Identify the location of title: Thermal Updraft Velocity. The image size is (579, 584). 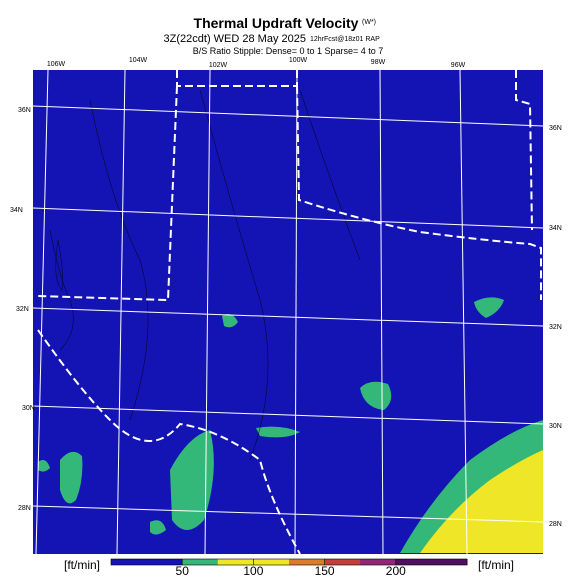
(276, 23).